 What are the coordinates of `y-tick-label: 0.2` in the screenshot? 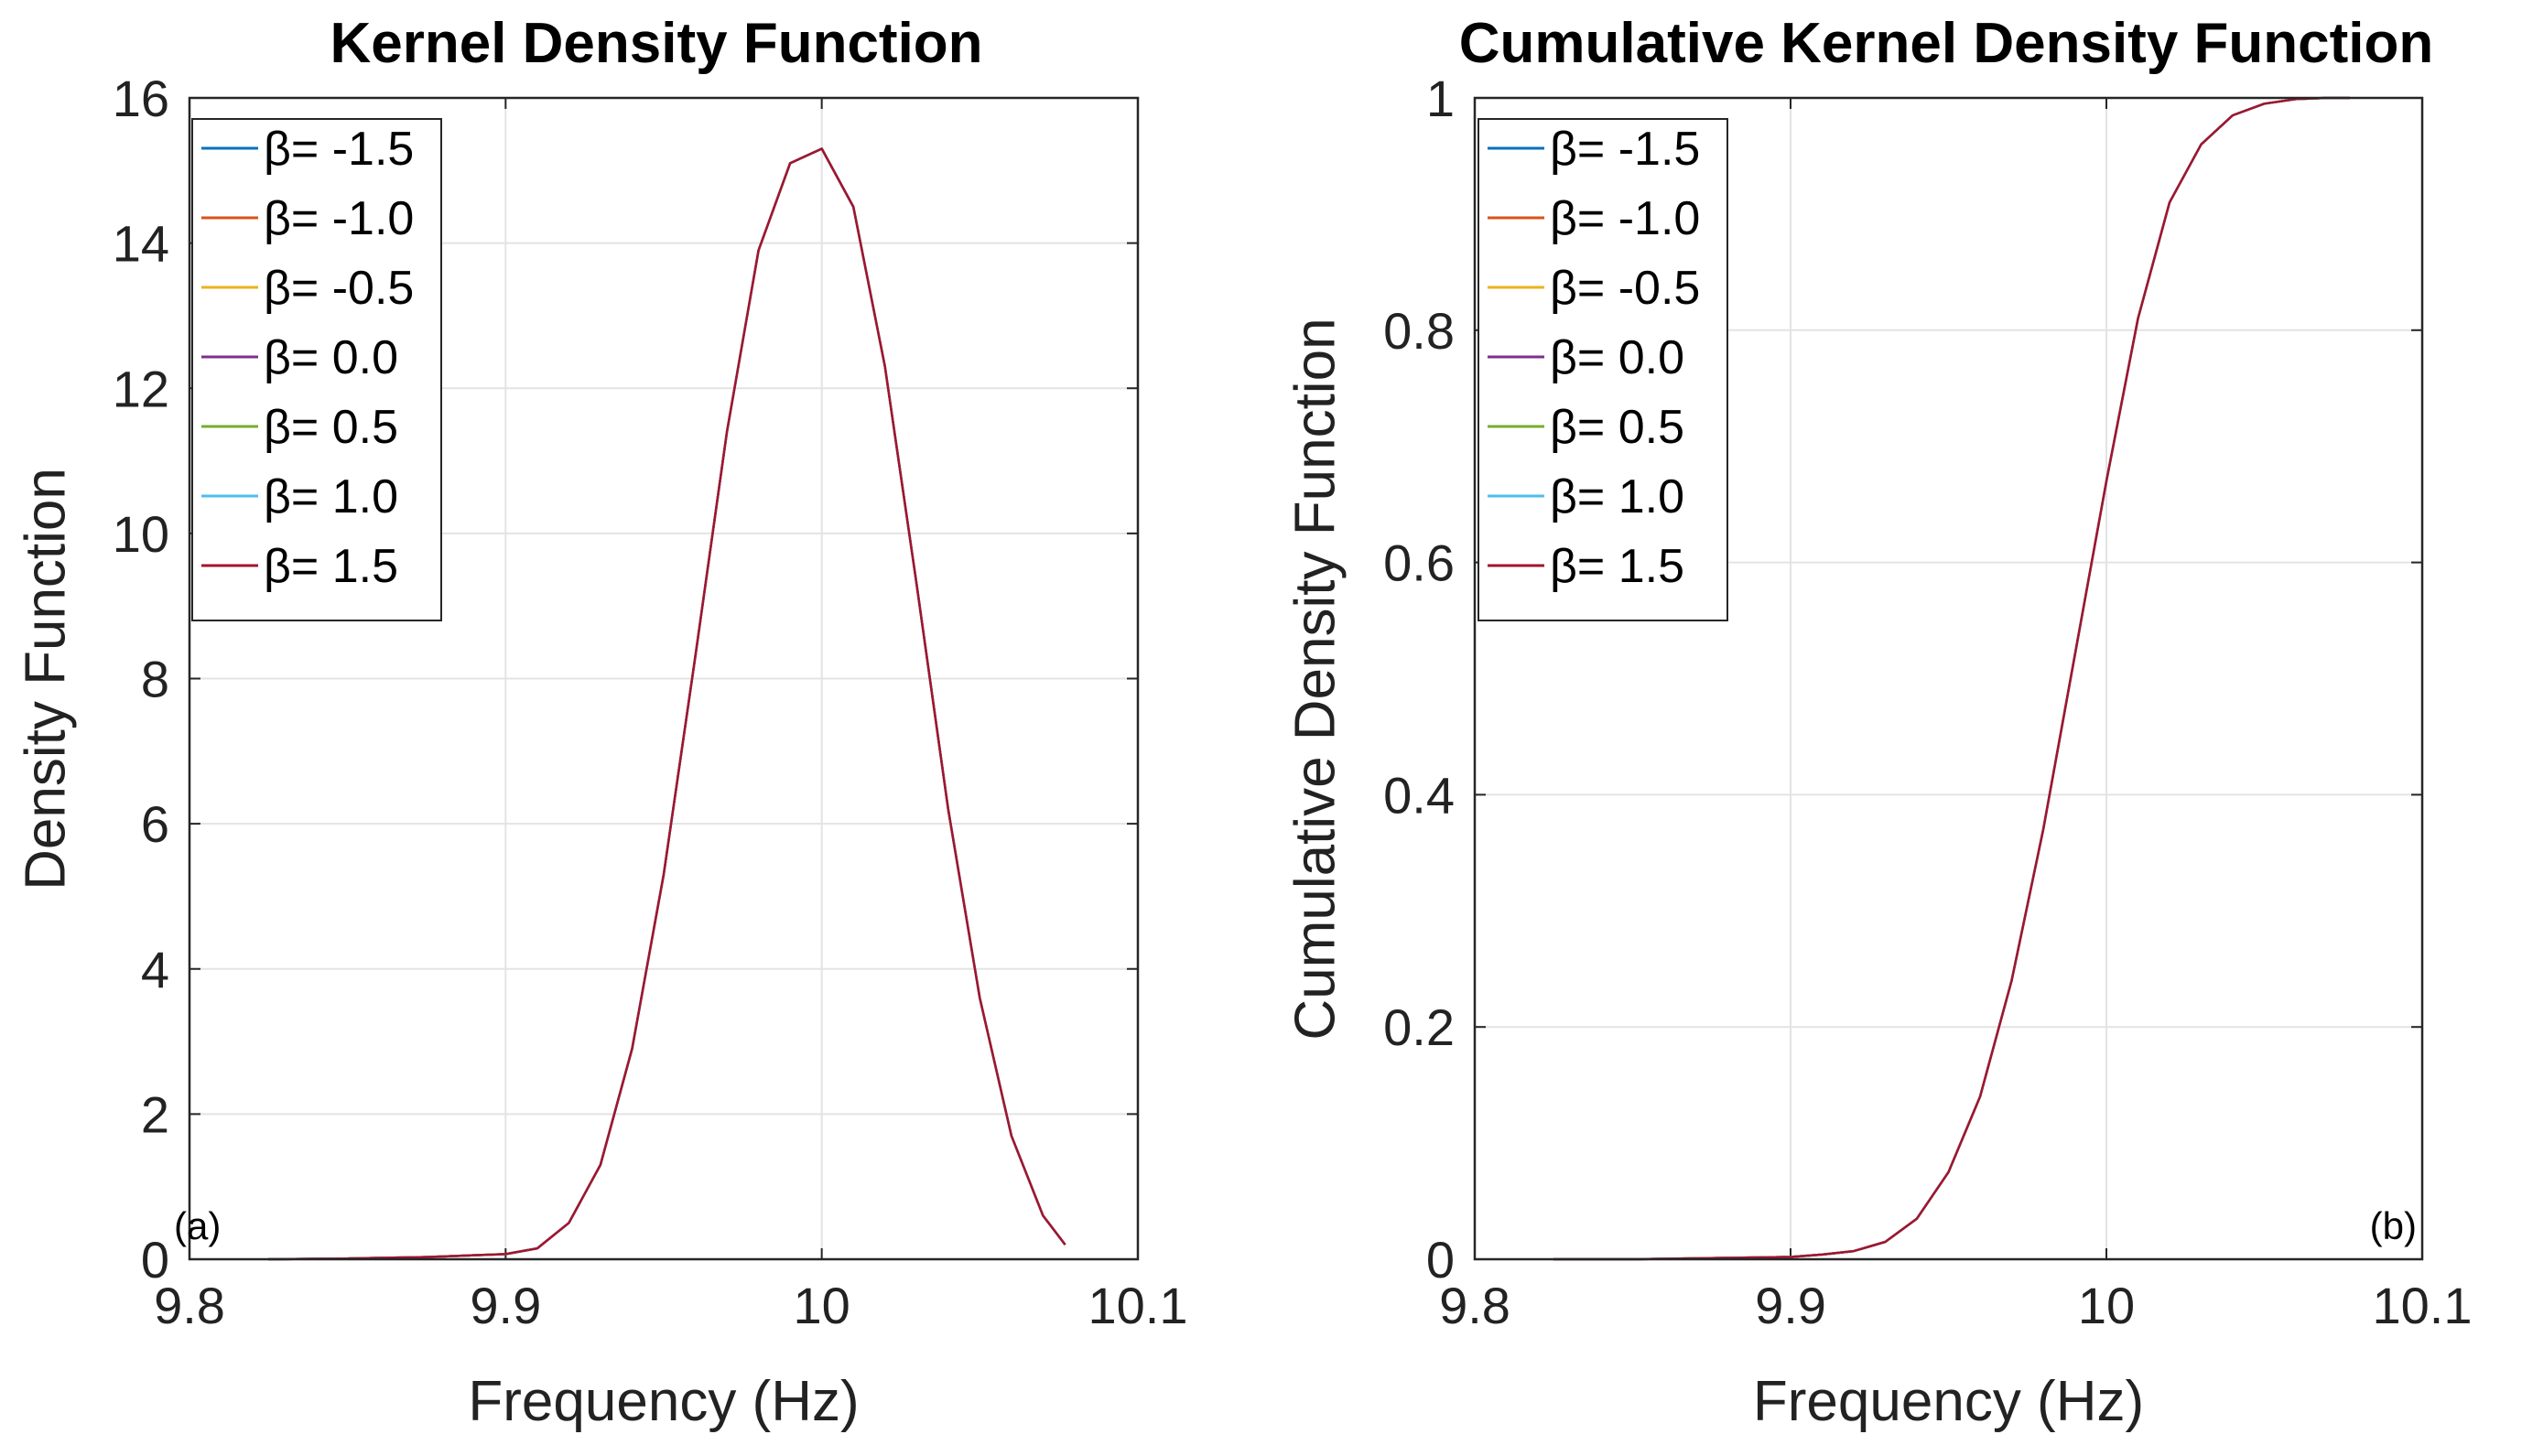 It's located at (1419, 1027).